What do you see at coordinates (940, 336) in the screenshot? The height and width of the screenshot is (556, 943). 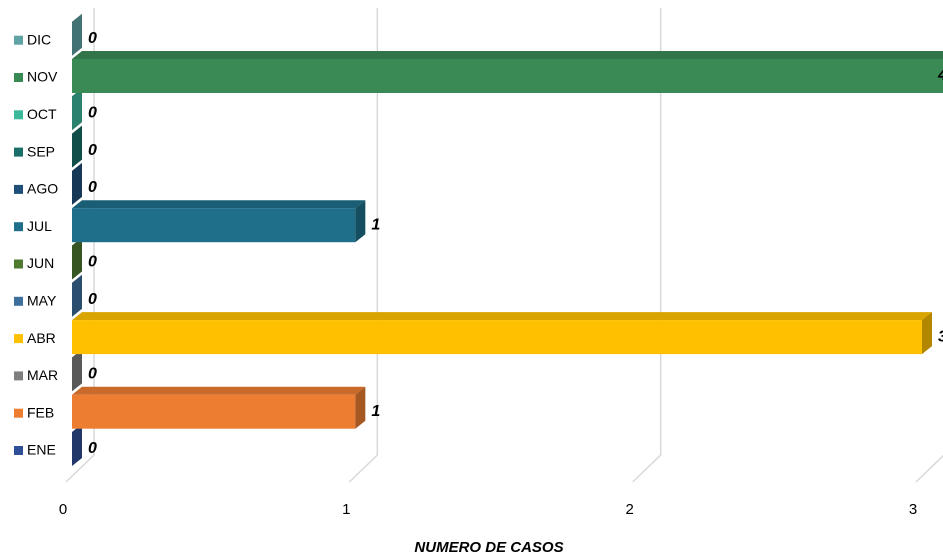 I see `data-label: 3` at bounding box center [940, 336].